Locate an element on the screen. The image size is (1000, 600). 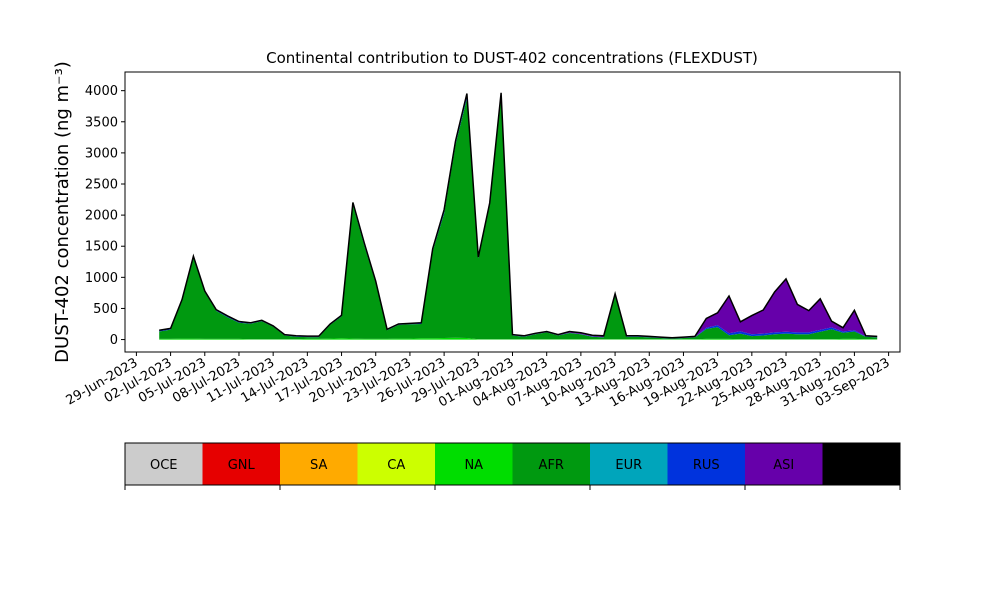
y-tick-label: 2500 is located at coordinates (101, 185).